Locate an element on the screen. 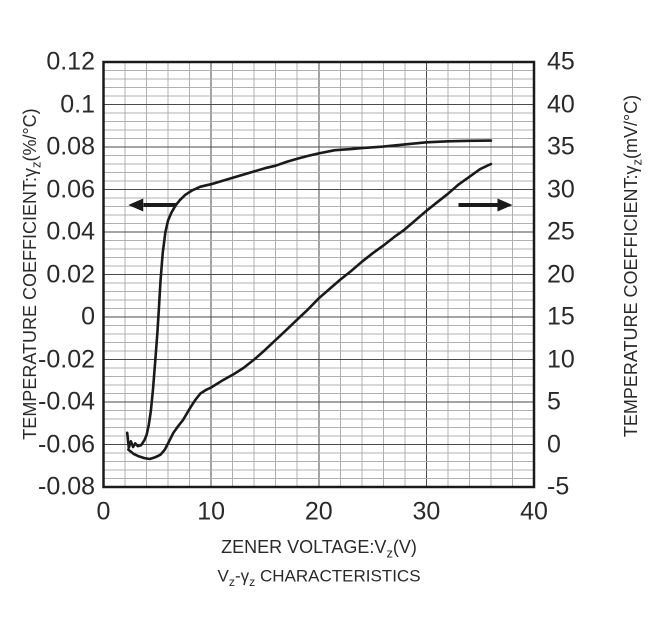 The height and width of the screenshot is (629, 657). y-left-tick-label: 0.1 is located at coordinates (77, 104).